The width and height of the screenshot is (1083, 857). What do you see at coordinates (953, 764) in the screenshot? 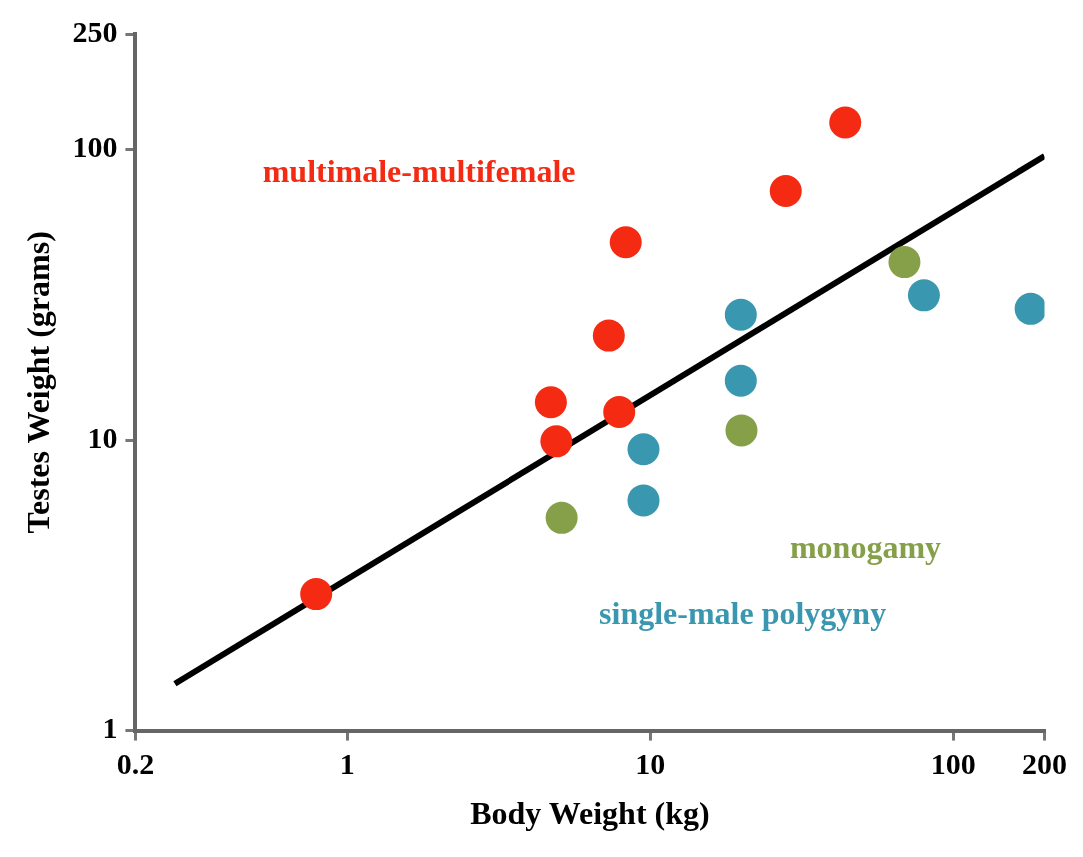
I see `x-tick-label: 100` at bounding box center [953, 764].